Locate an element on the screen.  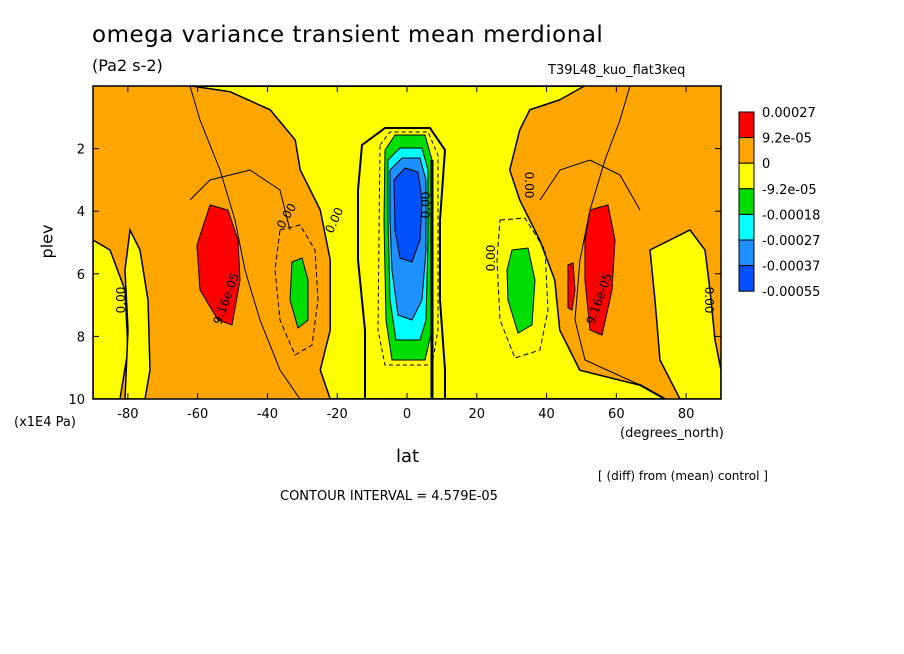
chart-units: (Pa2 s-2) is located at coordinates (127, 65).